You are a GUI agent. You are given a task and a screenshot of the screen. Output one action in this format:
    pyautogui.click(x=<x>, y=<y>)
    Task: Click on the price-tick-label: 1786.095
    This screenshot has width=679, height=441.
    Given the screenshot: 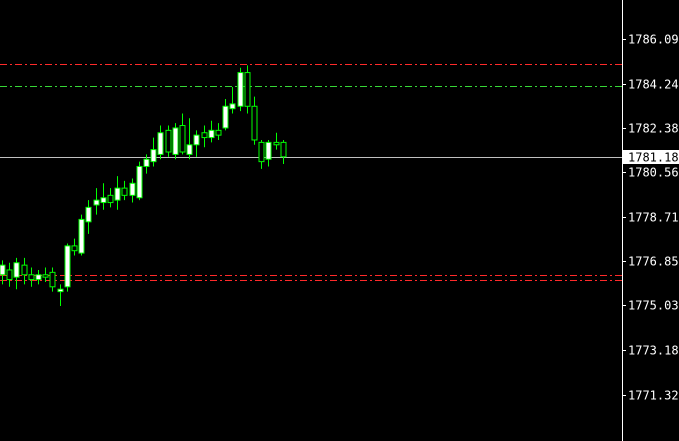 What is the action you would take?
    pyautogui.click(x=653, y=40)
    